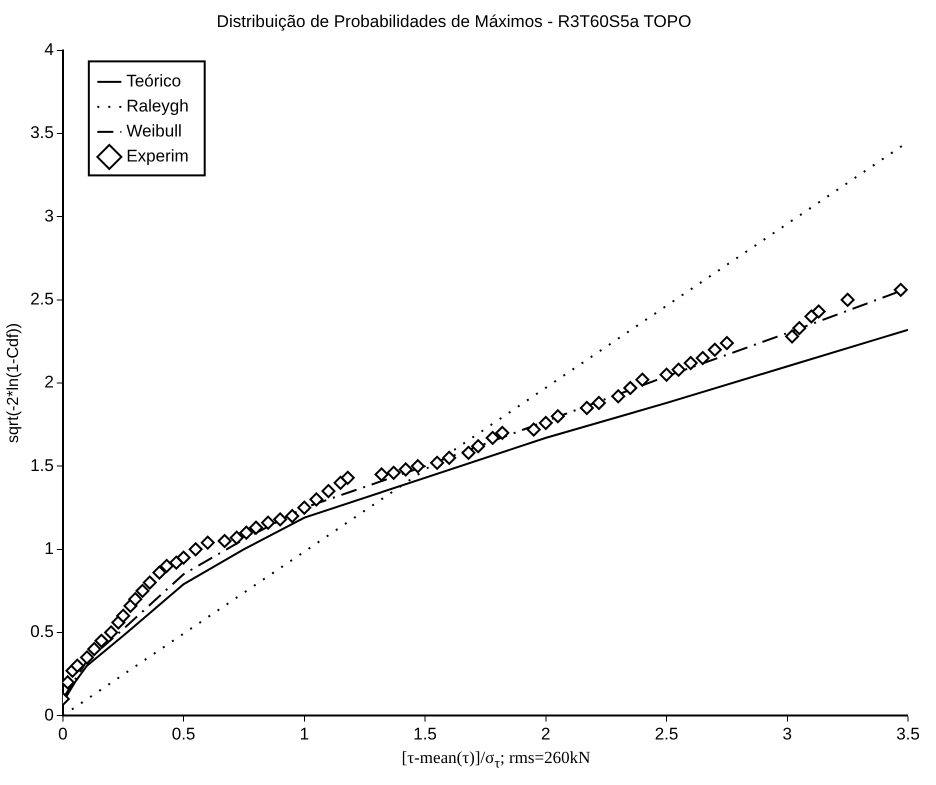 The height and width of the screenshot is (785, 936). What do you see at coordinates (425, 734) in the screenshot?
I see `x-tick-label: 1.5` at bounding box center [425, 734].